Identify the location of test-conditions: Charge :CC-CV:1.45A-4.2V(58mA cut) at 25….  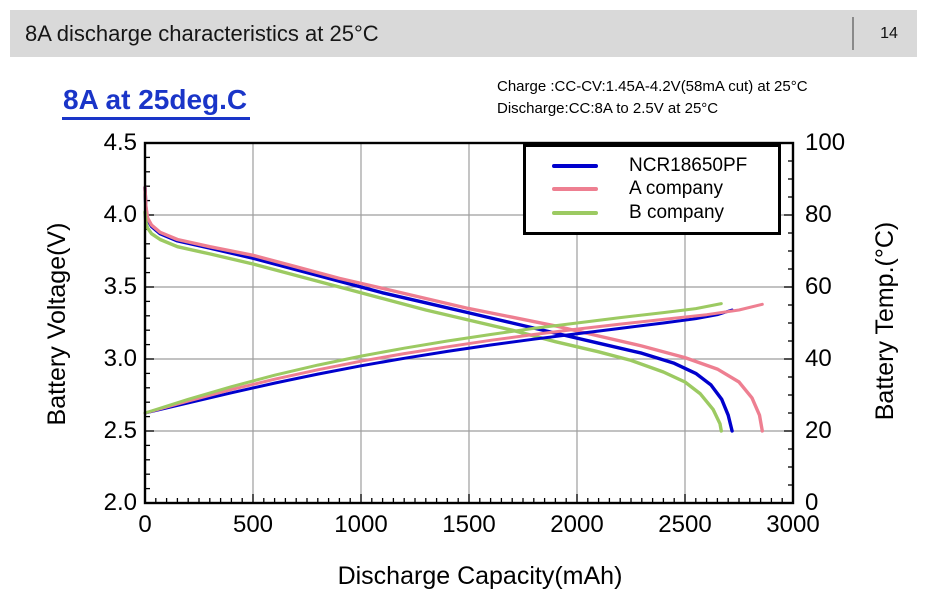
(652, 98).